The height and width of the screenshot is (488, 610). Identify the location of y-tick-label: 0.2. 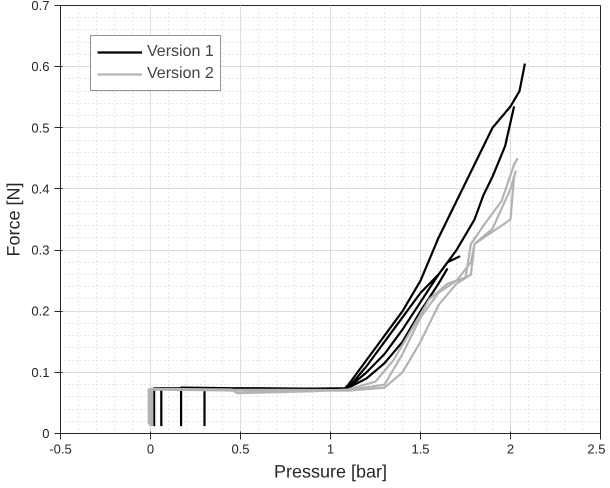
(40, 311).